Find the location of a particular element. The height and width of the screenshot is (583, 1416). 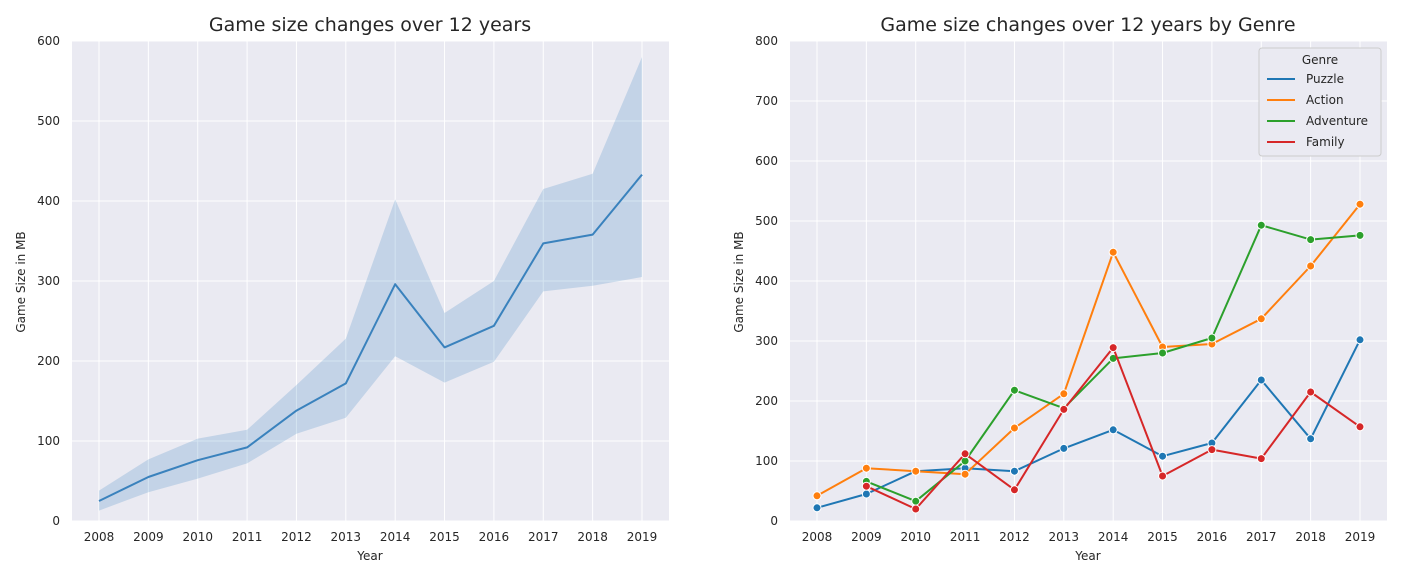

x-axis-label-right: Year is located at coordinates (1087, 556).